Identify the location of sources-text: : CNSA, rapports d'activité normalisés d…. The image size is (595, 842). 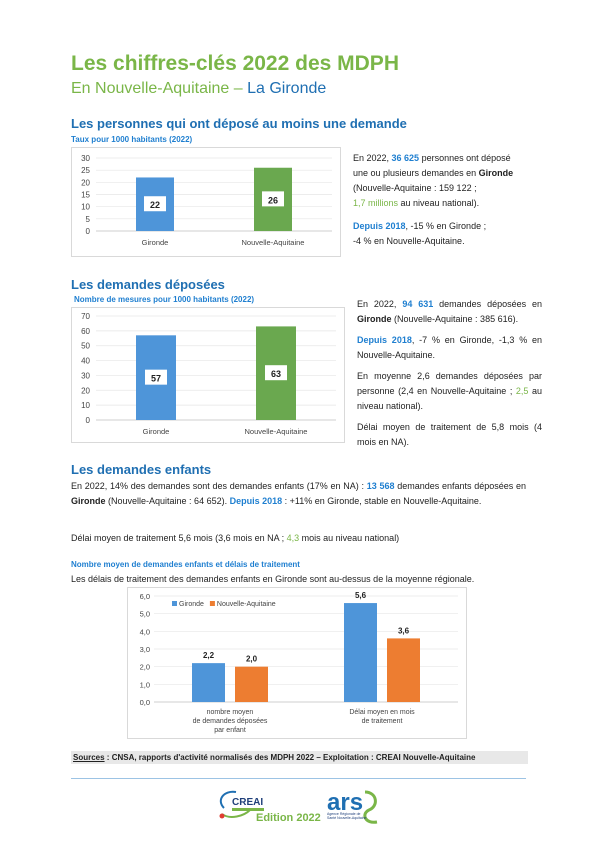
(290, 757).